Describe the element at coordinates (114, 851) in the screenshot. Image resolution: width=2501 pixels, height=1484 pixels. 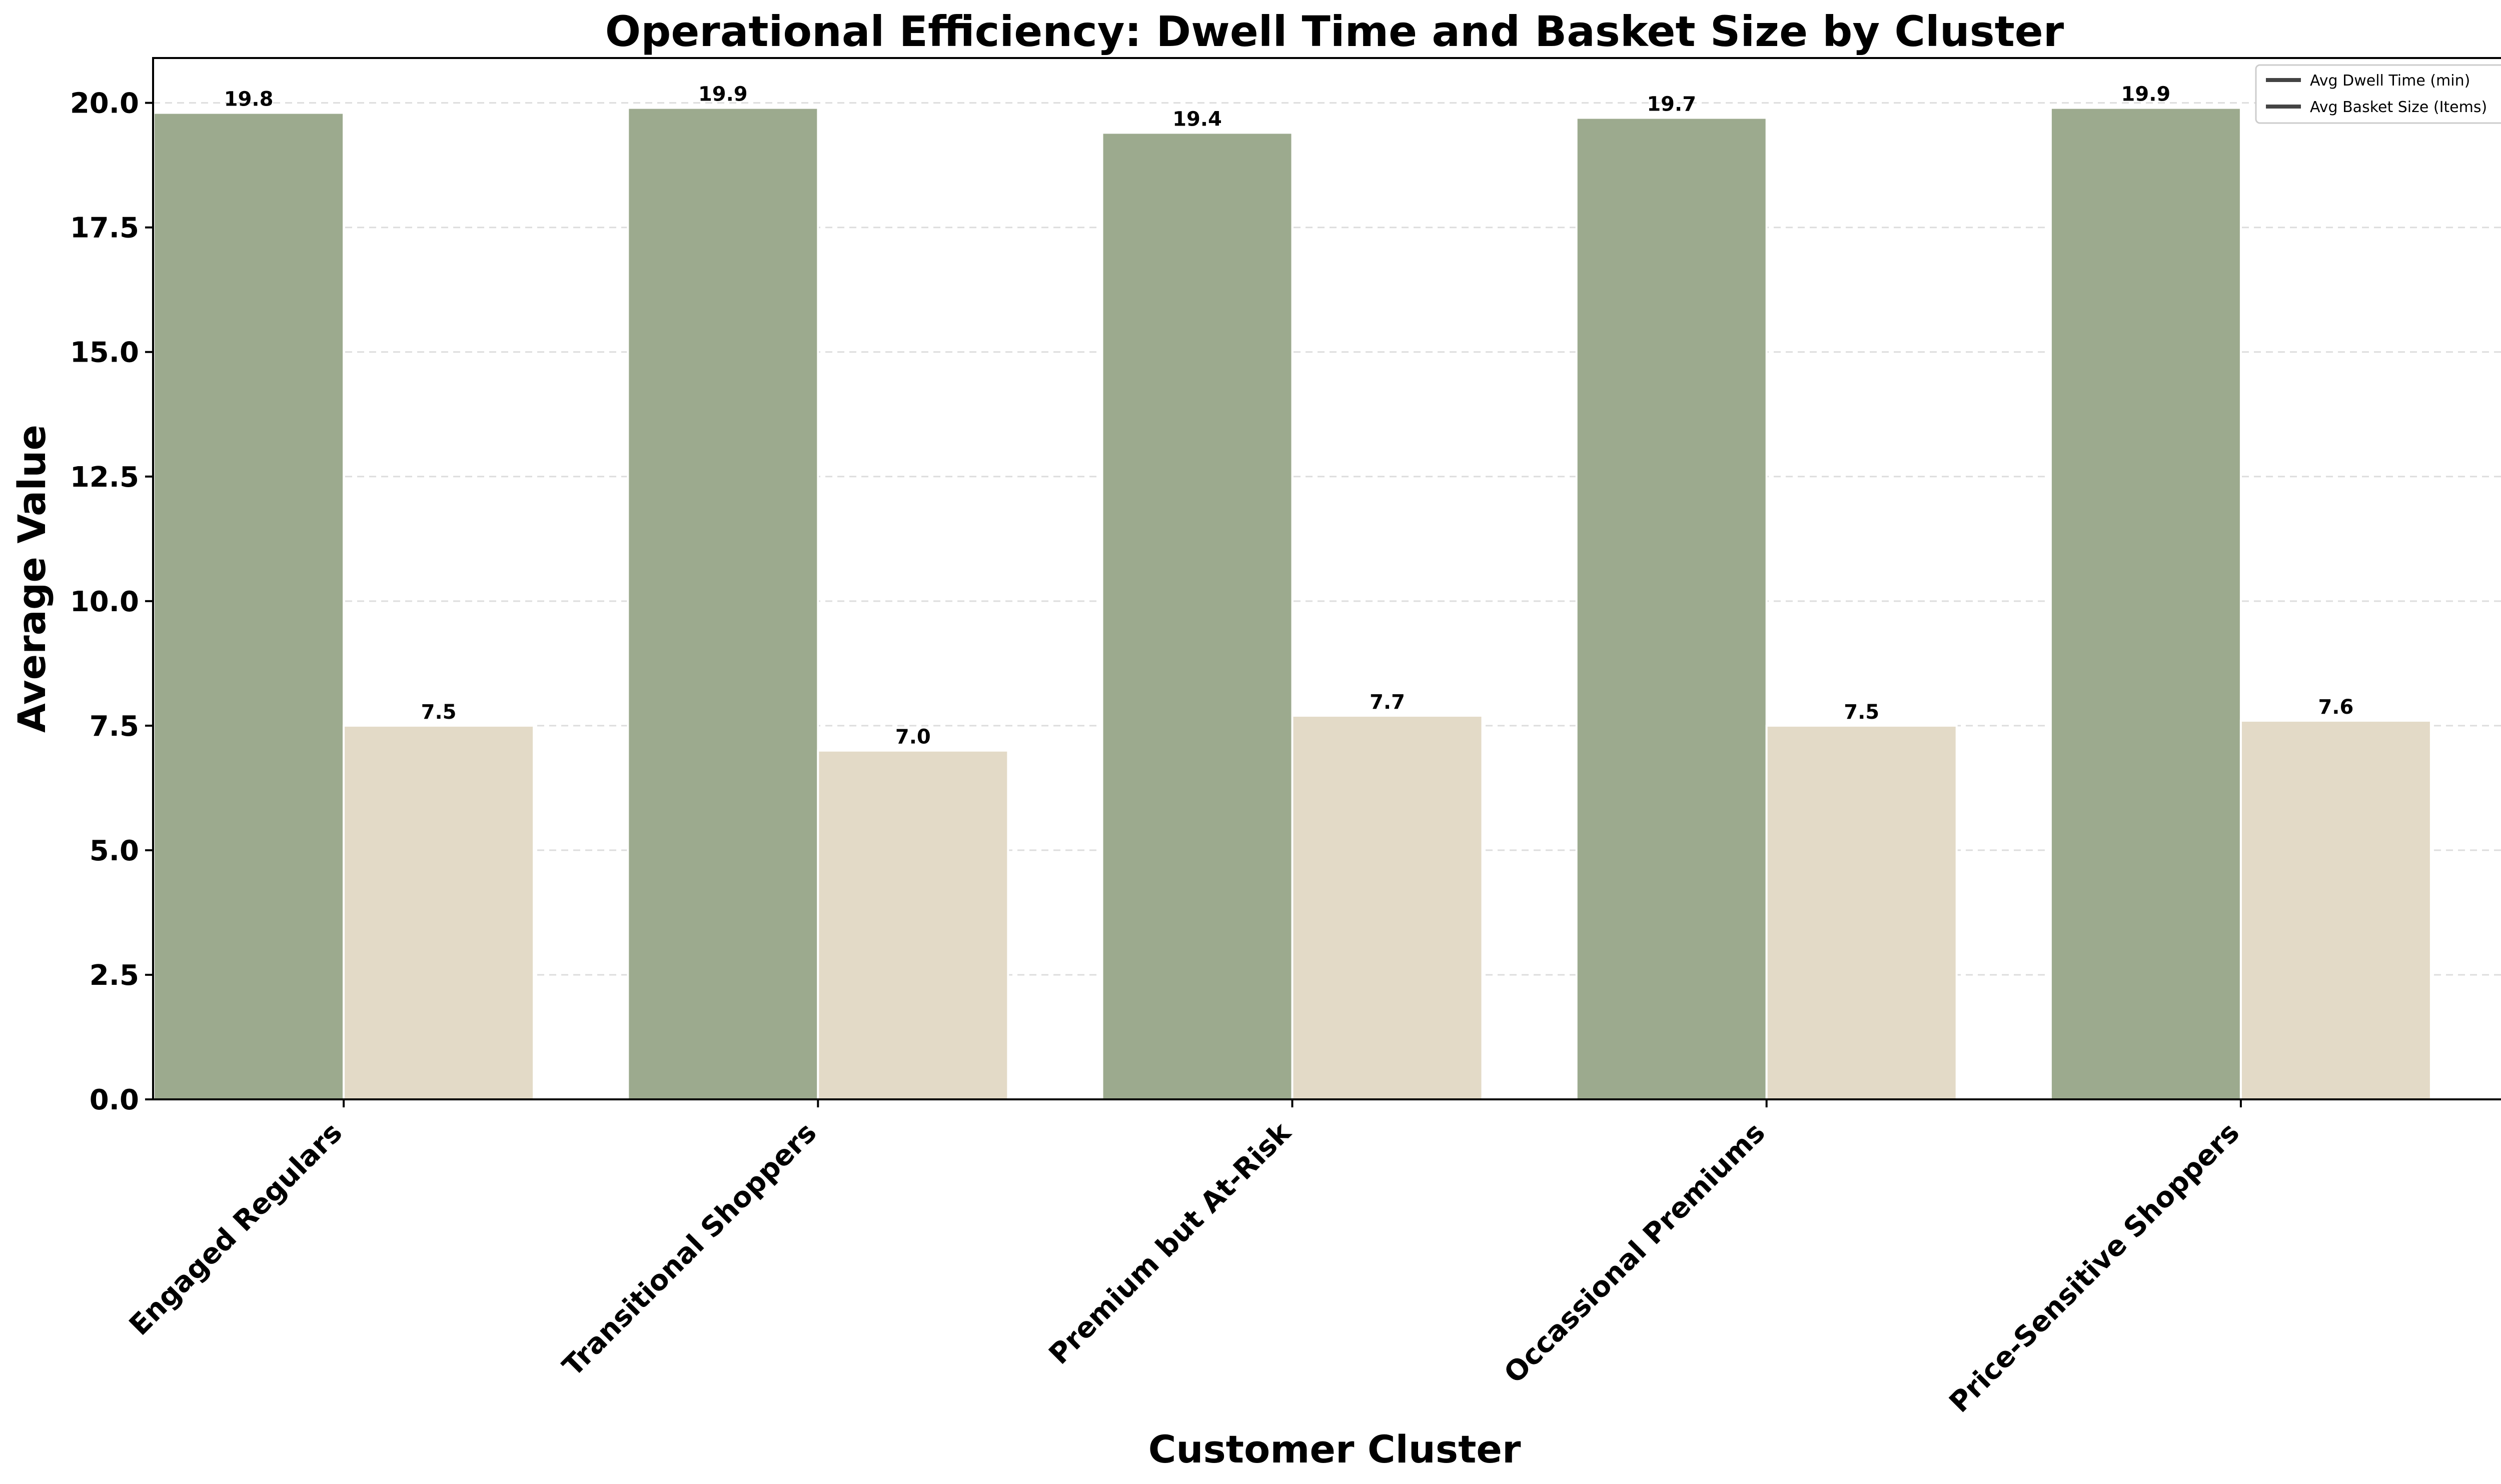
I see `y-tick-label: 5.0` at that location.